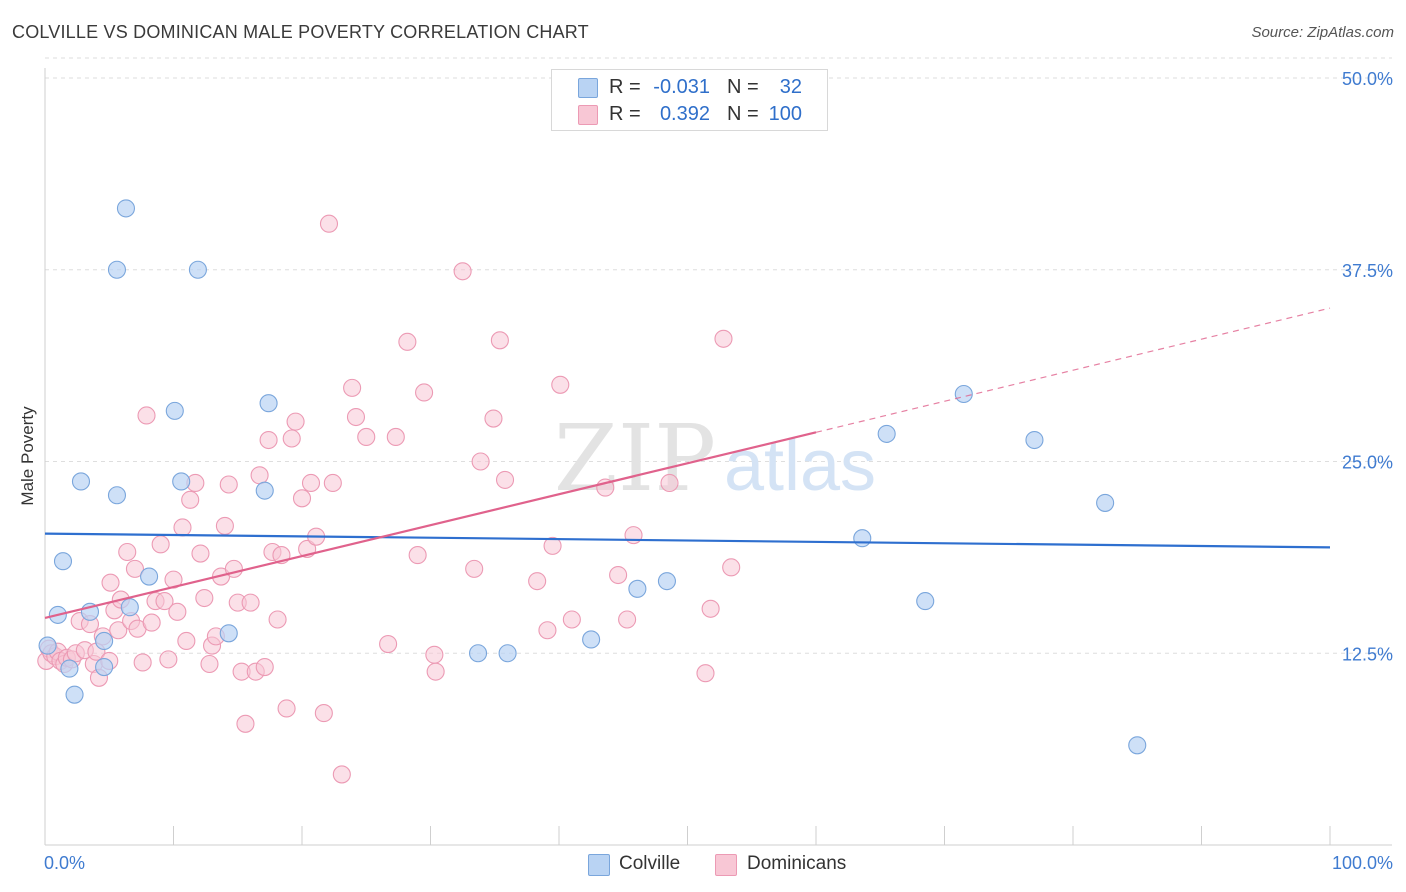  Describe the element at coordinates (1367, 79) in the screenshot. I see `y-tick-label: 50.0%` at that location.